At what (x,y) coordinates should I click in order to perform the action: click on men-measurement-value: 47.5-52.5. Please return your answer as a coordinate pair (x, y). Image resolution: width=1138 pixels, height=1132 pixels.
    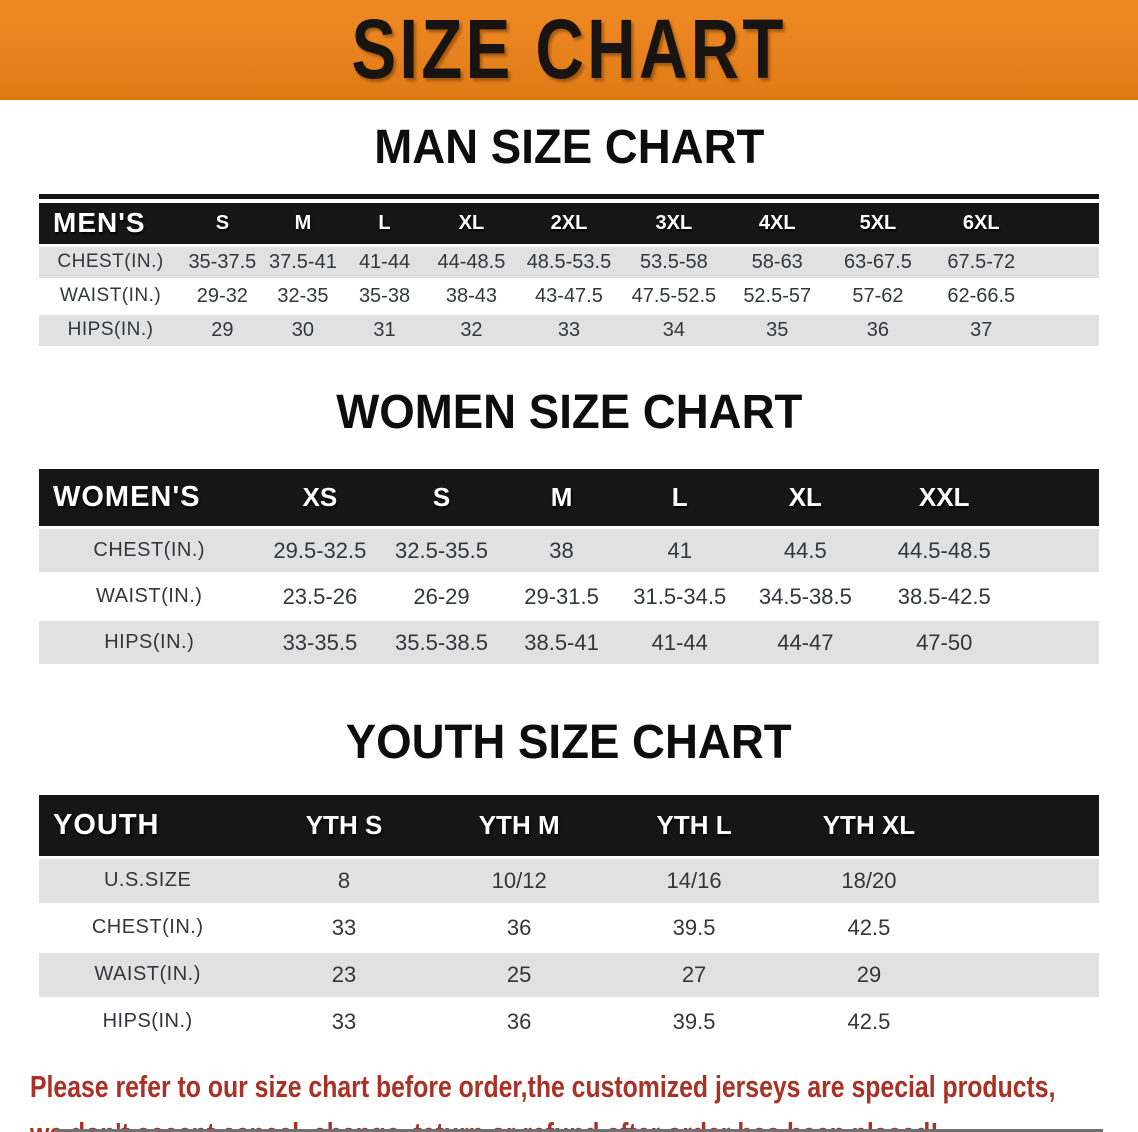
    Looking at the image, I should click on (673, 297).